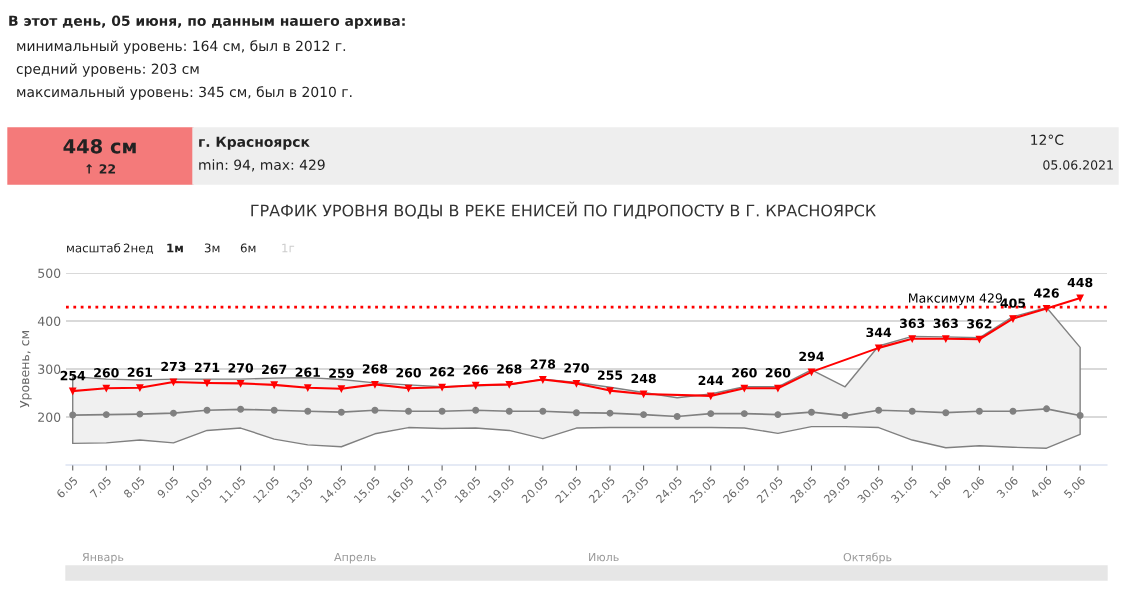  What do you see at coordinates (173, 366) in the screenshot?
I see `data-label: 273` at bounding box center [173, 366].